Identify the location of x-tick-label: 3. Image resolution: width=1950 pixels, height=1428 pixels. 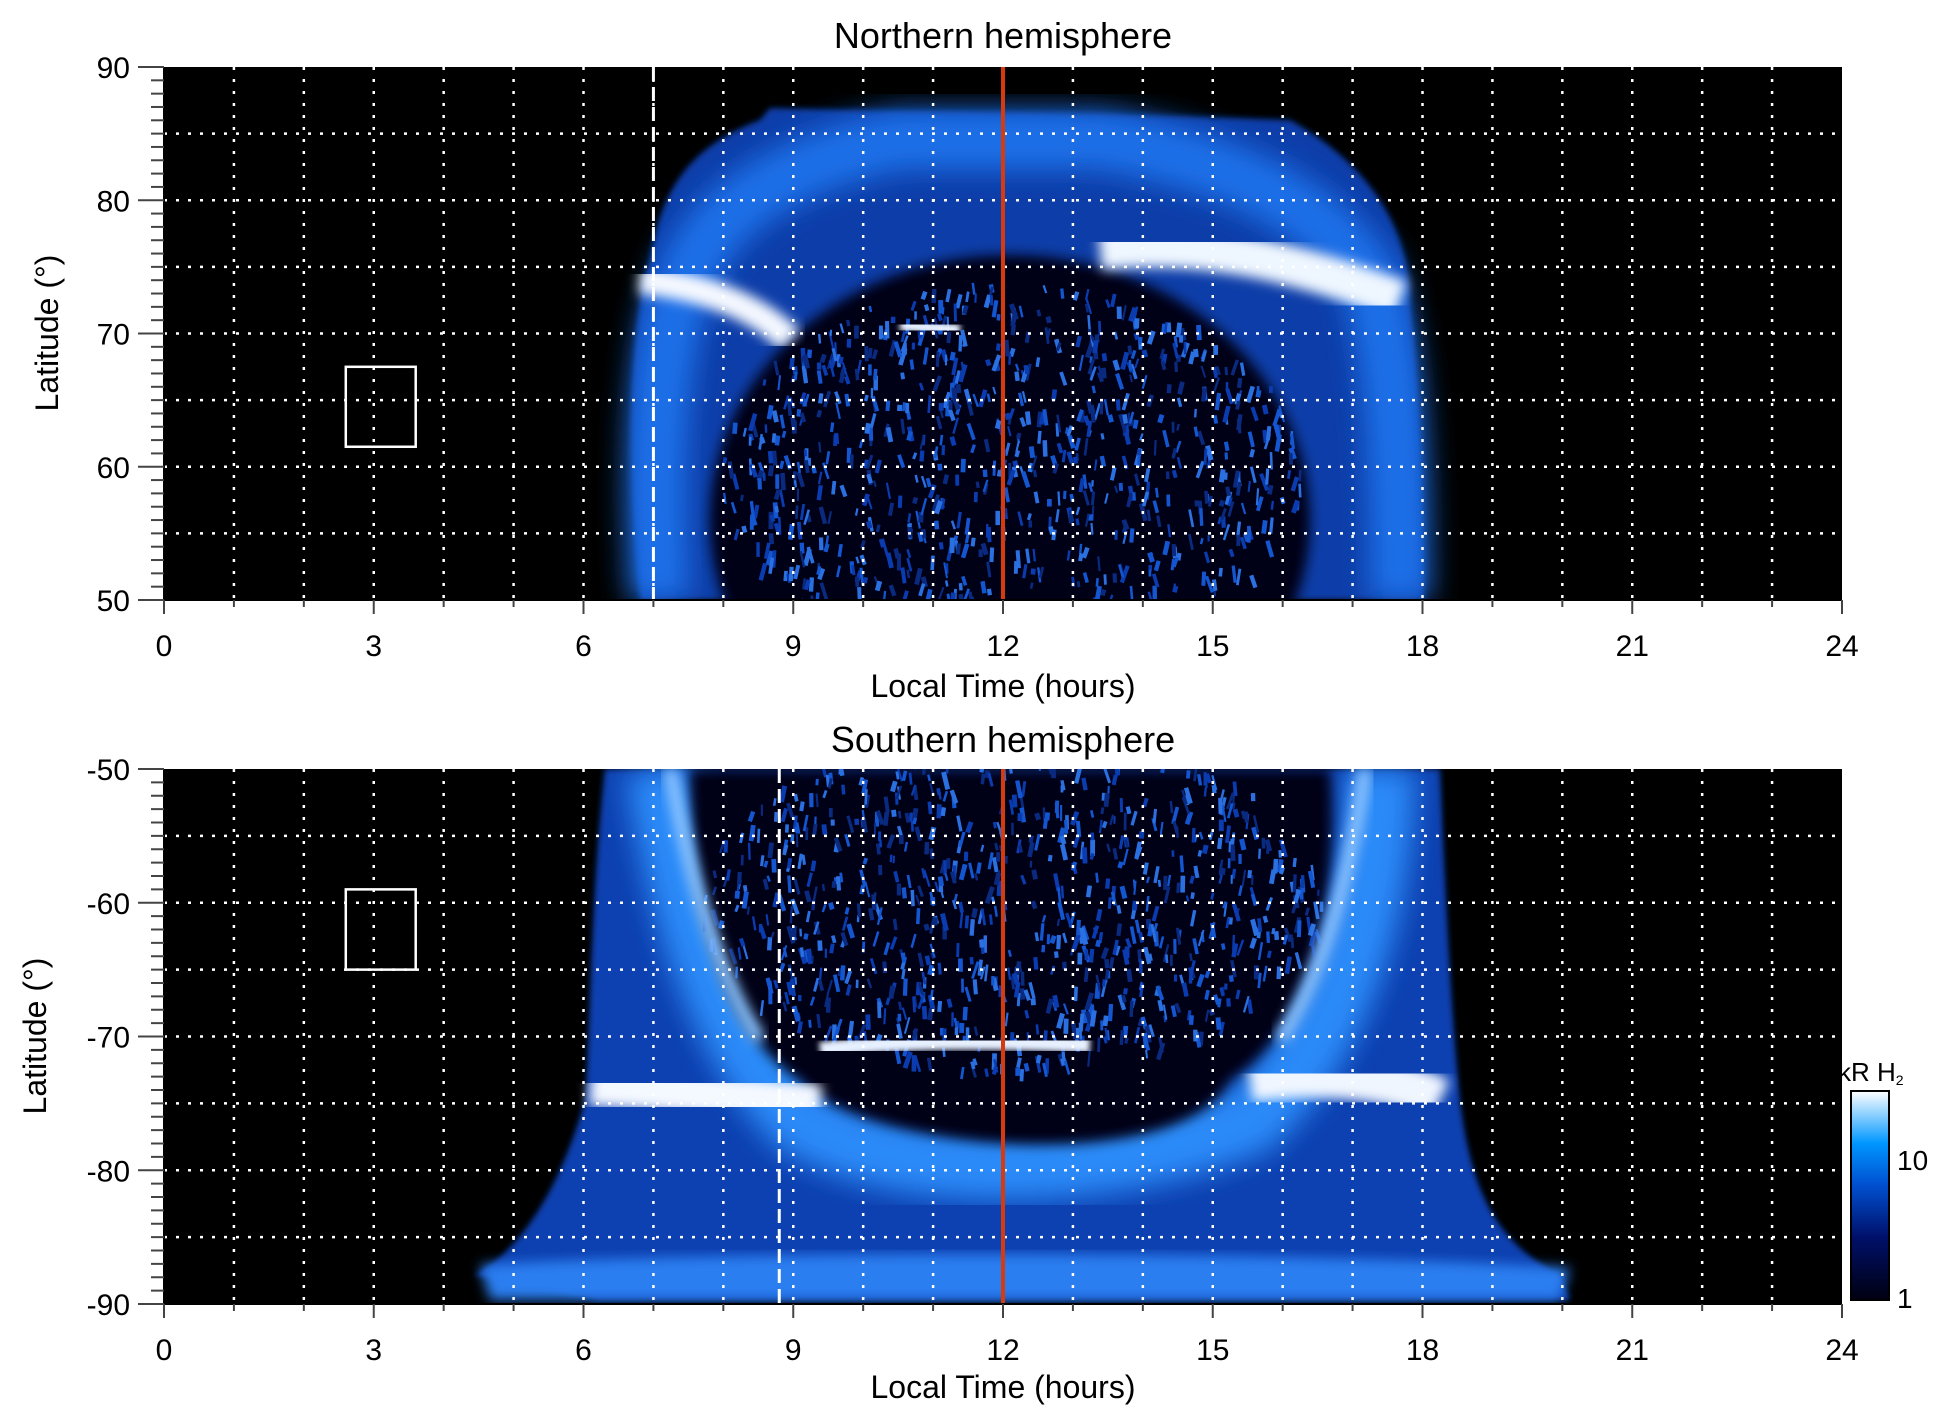
(373, 646).